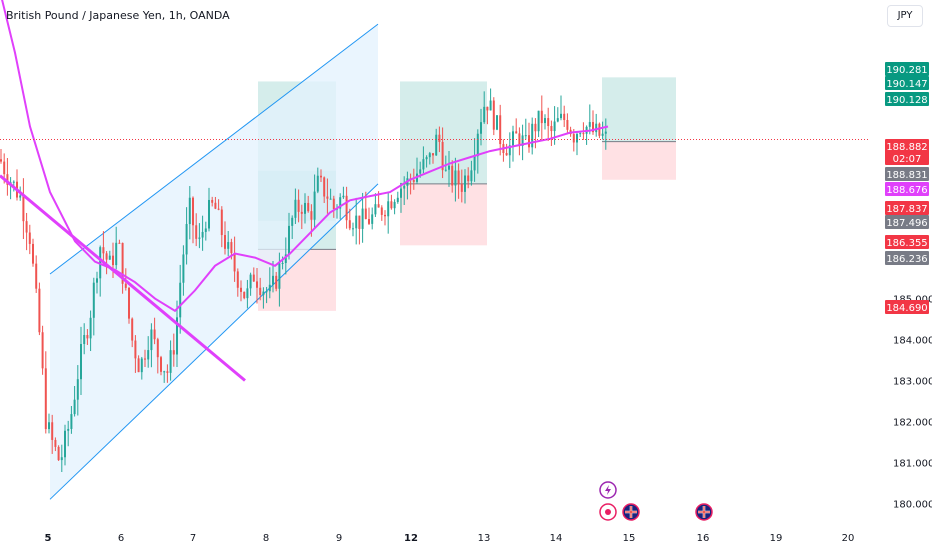  I want to click on event-markers, so click(656, 501).